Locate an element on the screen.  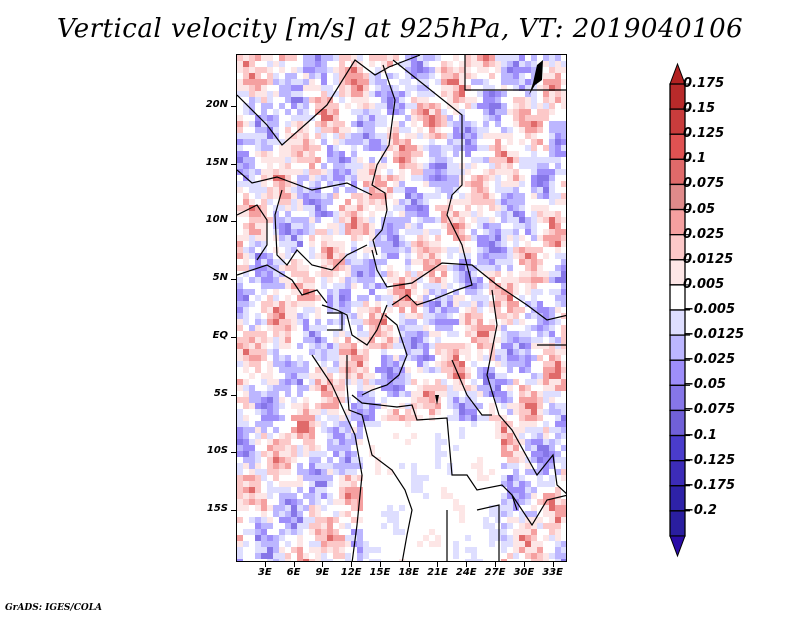
x-tick-mark is located at coordinates (553, 564).